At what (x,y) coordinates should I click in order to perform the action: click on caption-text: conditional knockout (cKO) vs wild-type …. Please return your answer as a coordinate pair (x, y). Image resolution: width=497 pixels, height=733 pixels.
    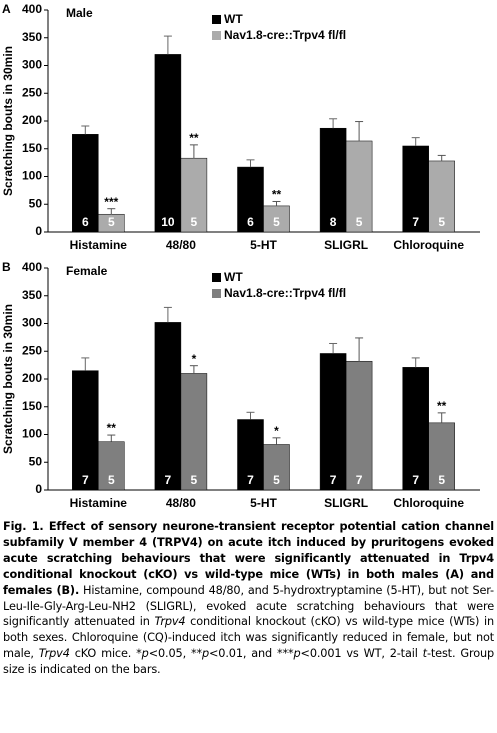
    Looking at the image, I should click on (248, 638).